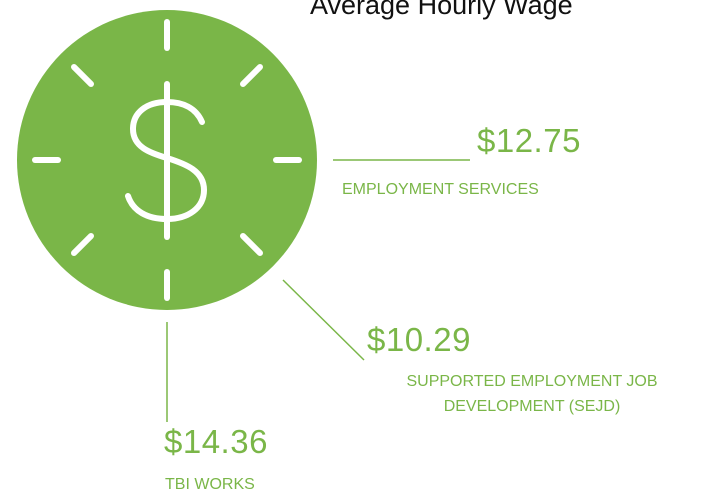  What do you see at coordinates (529, 140) in the screenshot?
I see `wage-value: $12.75` at bounding box center [529, 140].